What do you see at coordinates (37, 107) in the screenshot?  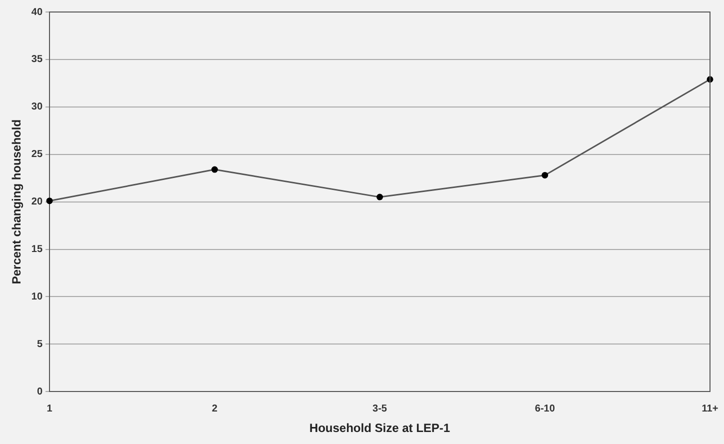 I see `y-tick-label: 30` at bounding box center [37, 107].